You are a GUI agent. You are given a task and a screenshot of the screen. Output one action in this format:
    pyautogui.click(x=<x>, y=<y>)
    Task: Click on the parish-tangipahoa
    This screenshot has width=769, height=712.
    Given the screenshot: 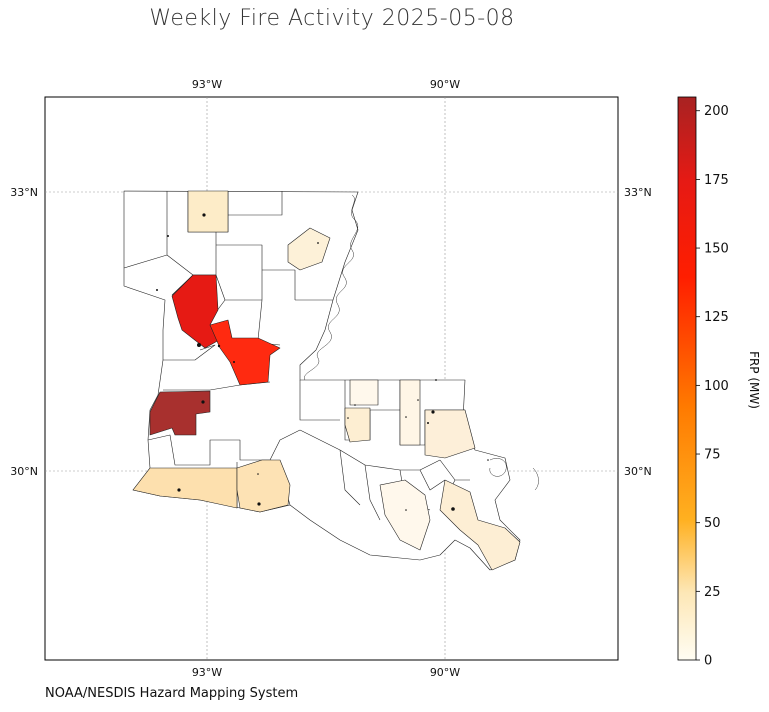 What is the action you would take?
    pyautogui.click(x=410, y=412)
    